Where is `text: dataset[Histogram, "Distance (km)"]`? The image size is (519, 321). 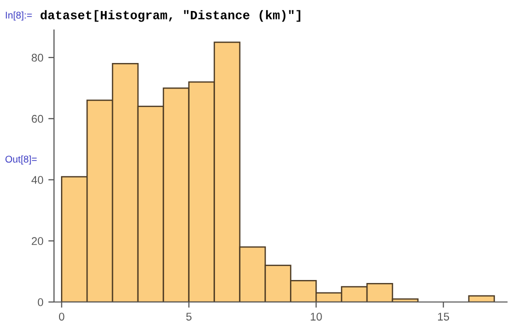 text: dataset[Histogram, "Distance (km)"] is located at coordinates (170, 16).